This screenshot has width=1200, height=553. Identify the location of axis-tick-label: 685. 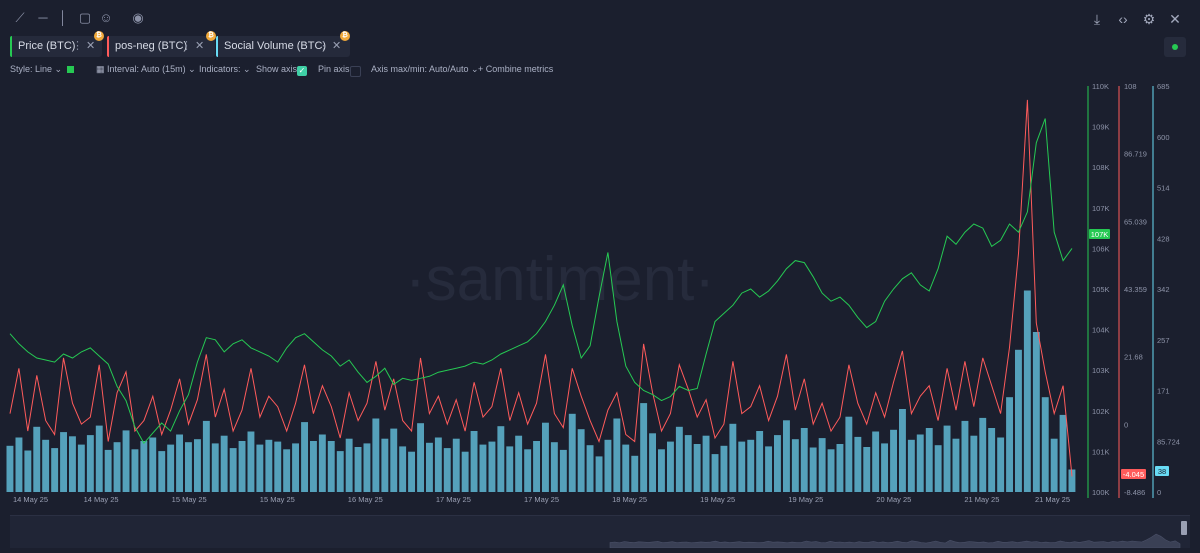
(1163, 86).